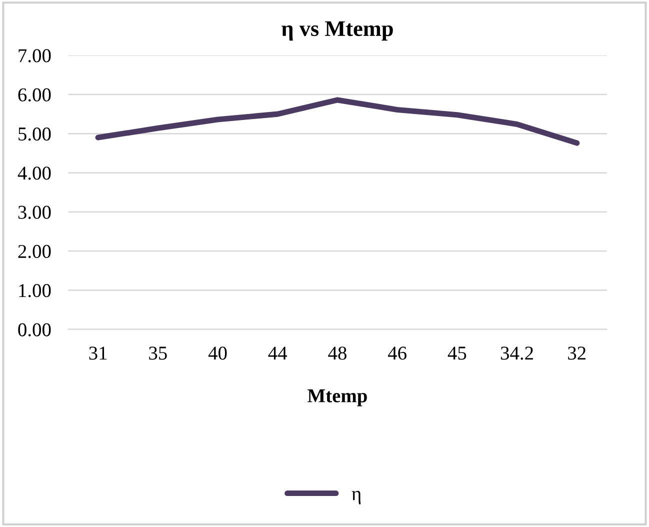 This screenshot has height=527, width=649. I want to click on x-tick-label: 31, so click(98, 353).